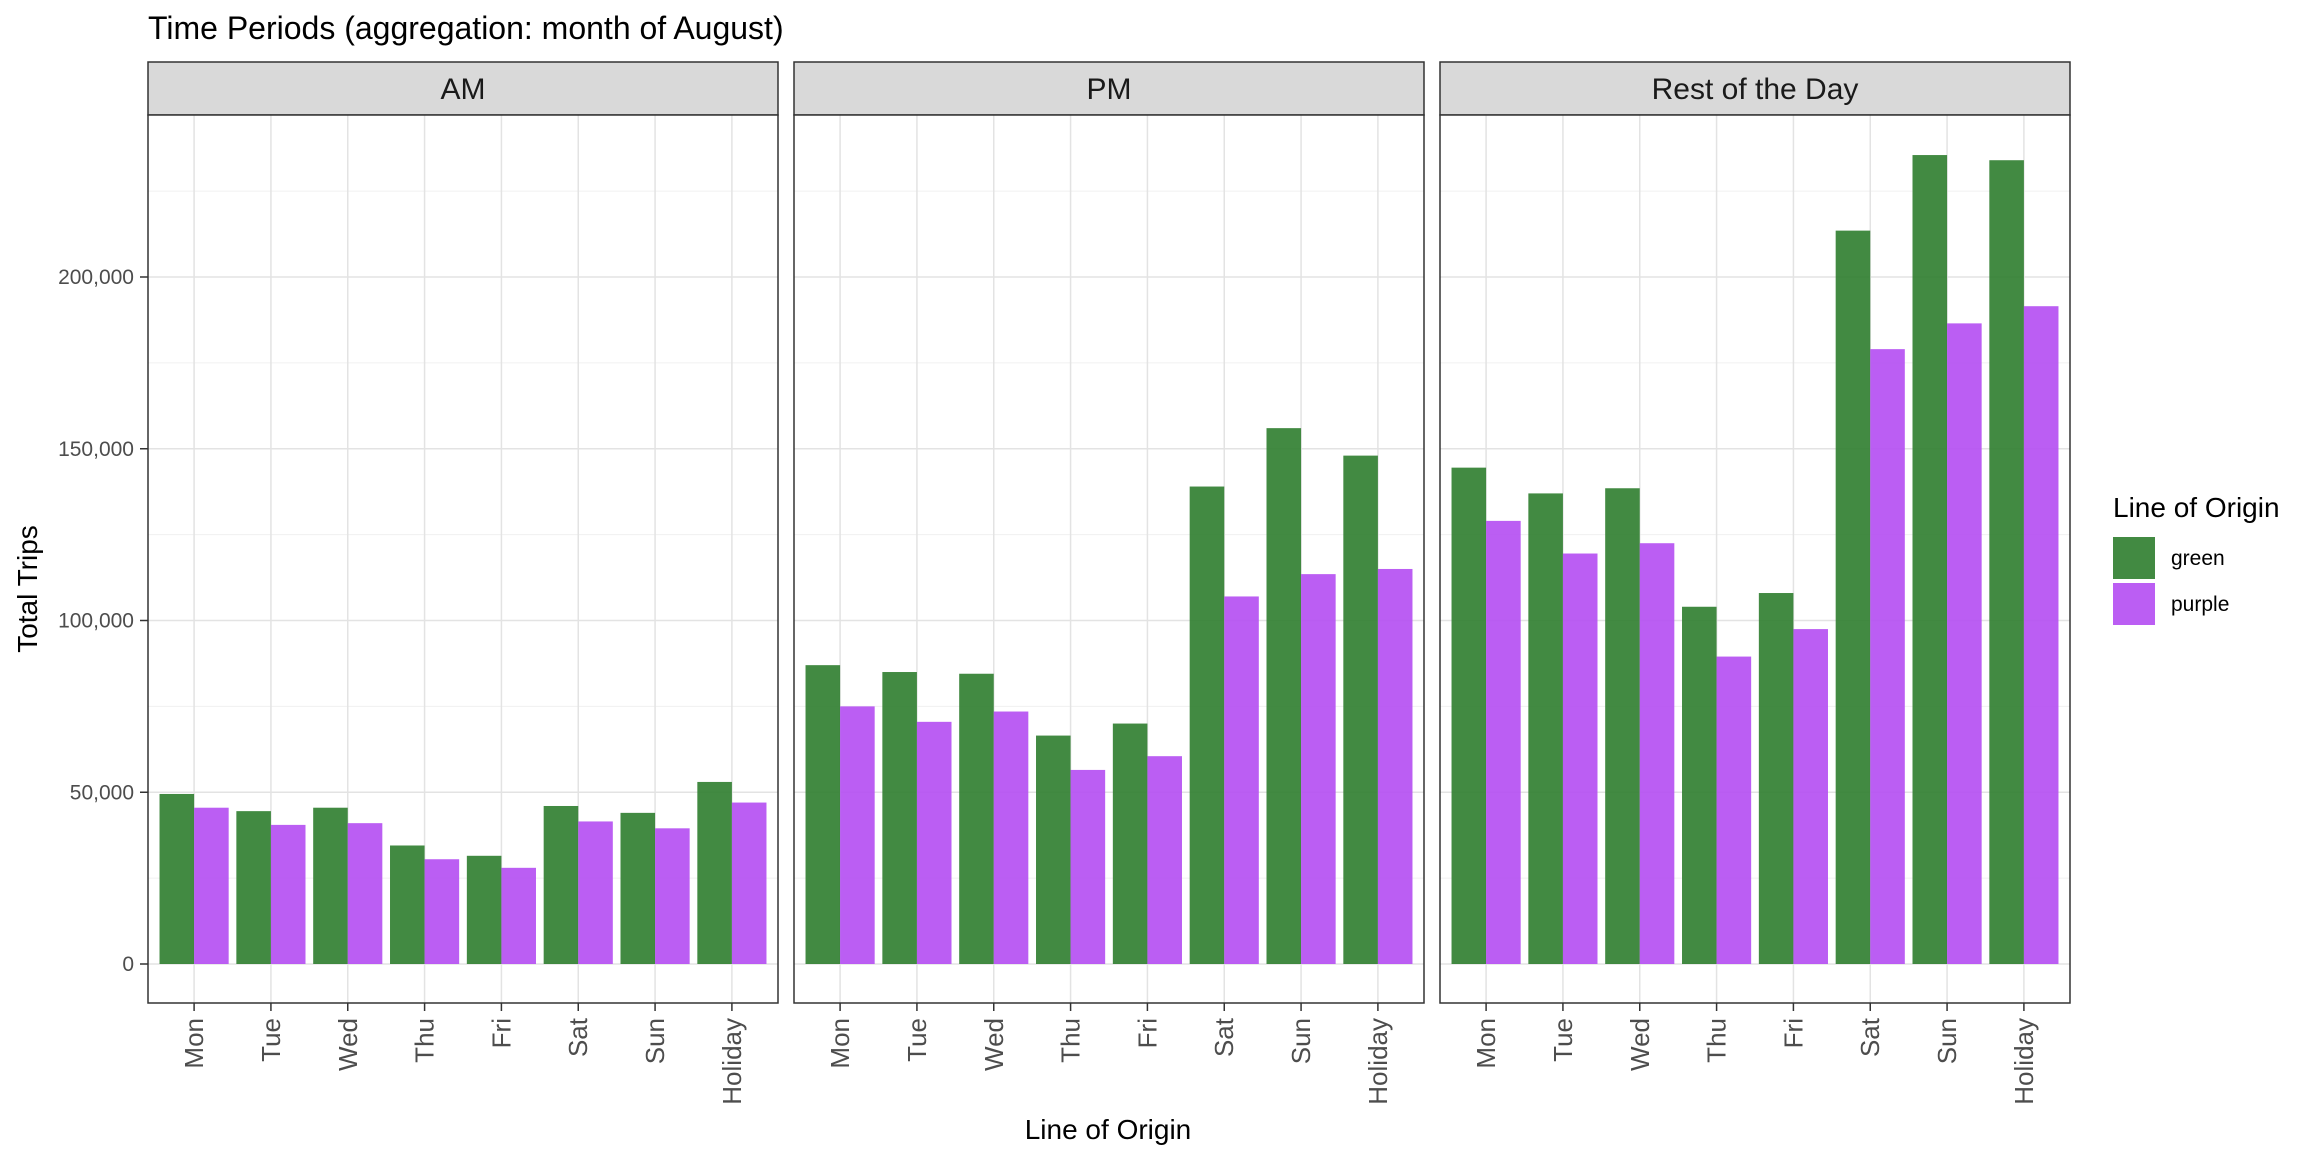  Describe the element at coordinates (2134, 604) in the screenshot. I see `legend-key-purple` at that location.